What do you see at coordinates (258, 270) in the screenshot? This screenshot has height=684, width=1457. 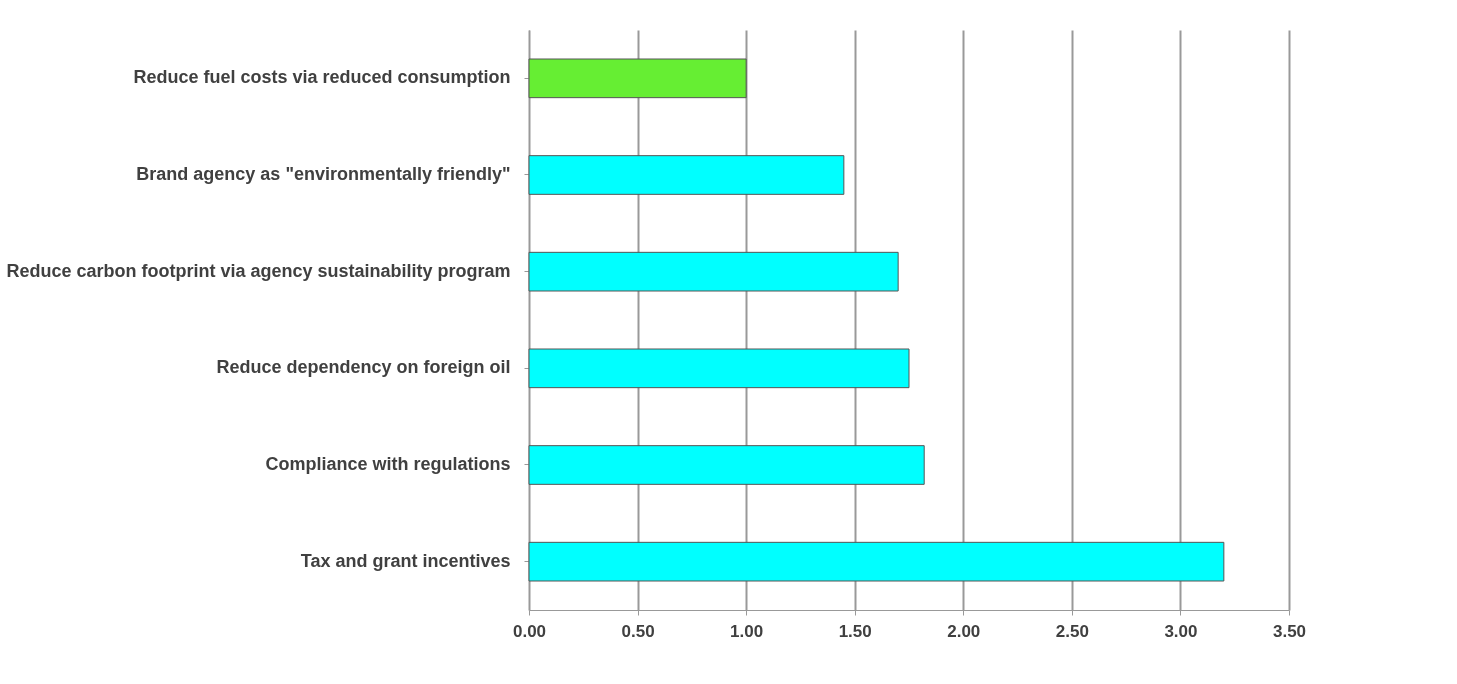 I see `y-tick-label: Reduce carbon footprint via agency sustainability program` at bounding box center [258, 270].